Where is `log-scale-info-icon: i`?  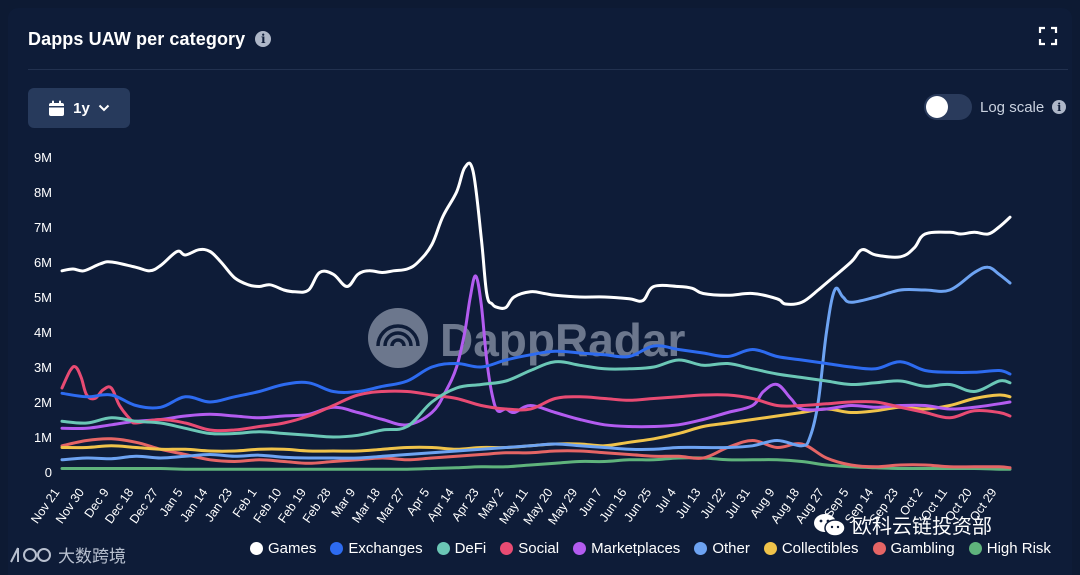
log-scale-info-icon: i is located at coordinates (1059, 107).